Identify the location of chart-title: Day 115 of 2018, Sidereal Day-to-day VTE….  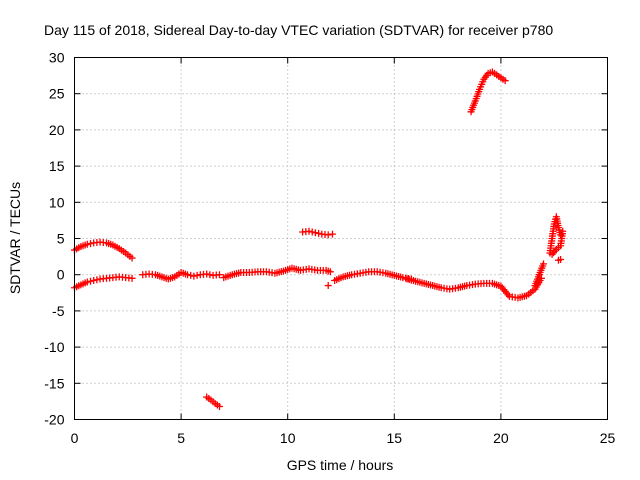
(298, 30).